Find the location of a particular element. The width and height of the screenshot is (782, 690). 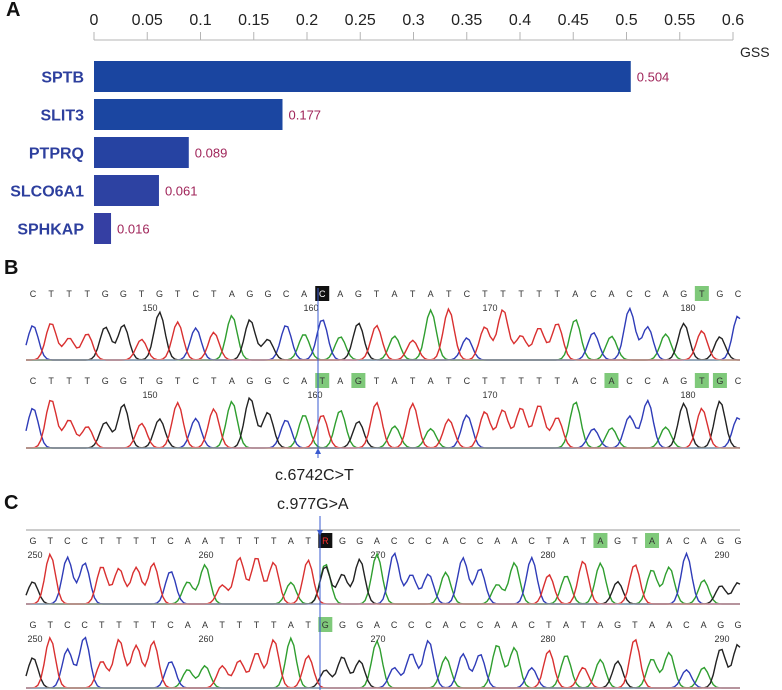

category-label: SPHKAP is located at coordinates (50, 230).